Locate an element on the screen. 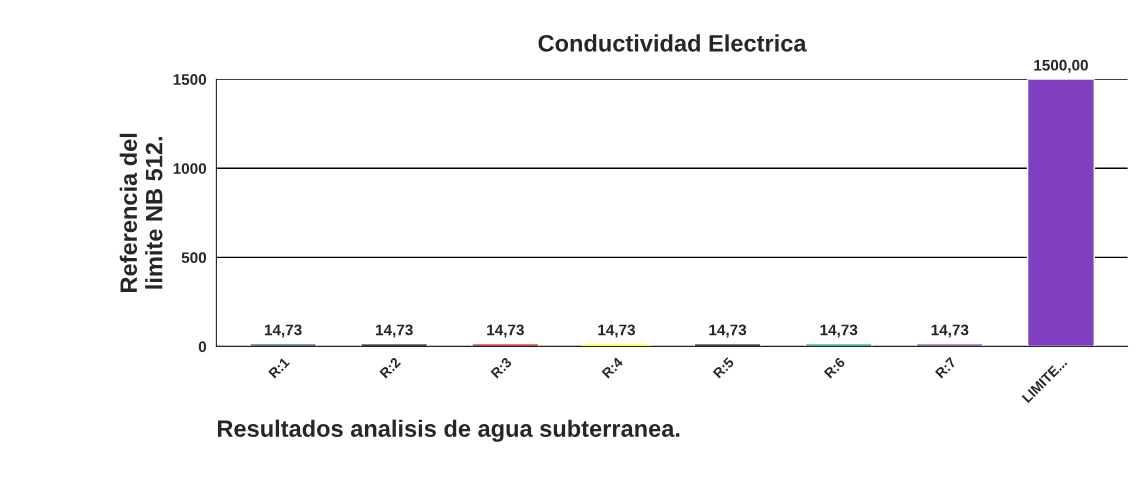  x-tick-label: R:5 is located at coordinates (723, 367).